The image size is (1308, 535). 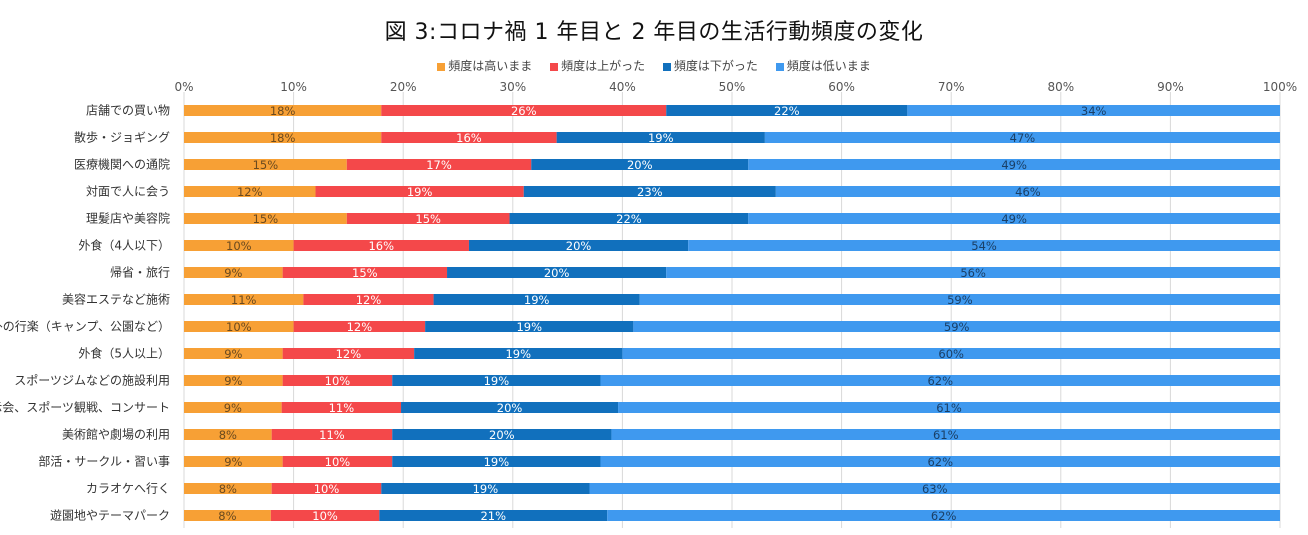 What do you see at coordinates (484, 65) in the screenshot?
I see `legend-item-high-remain: 頻度は高いまま` at bounding box center [484, 65].